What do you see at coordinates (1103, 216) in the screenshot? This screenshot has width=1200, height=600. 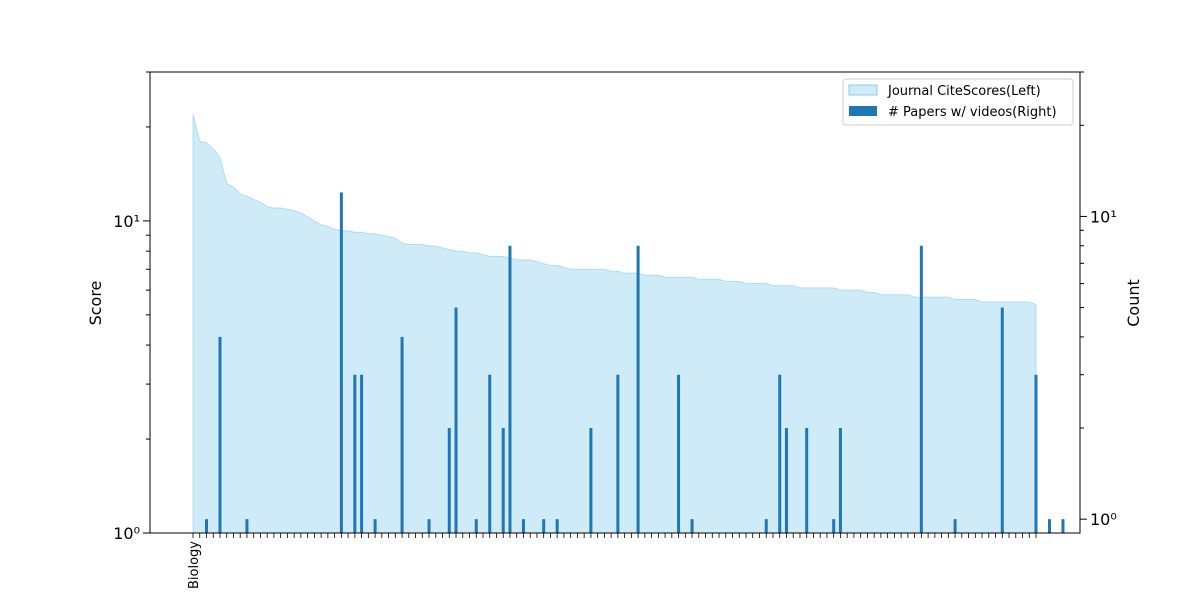 I see `right-tick-label: 10¹` at bounding box center [1103, 216].